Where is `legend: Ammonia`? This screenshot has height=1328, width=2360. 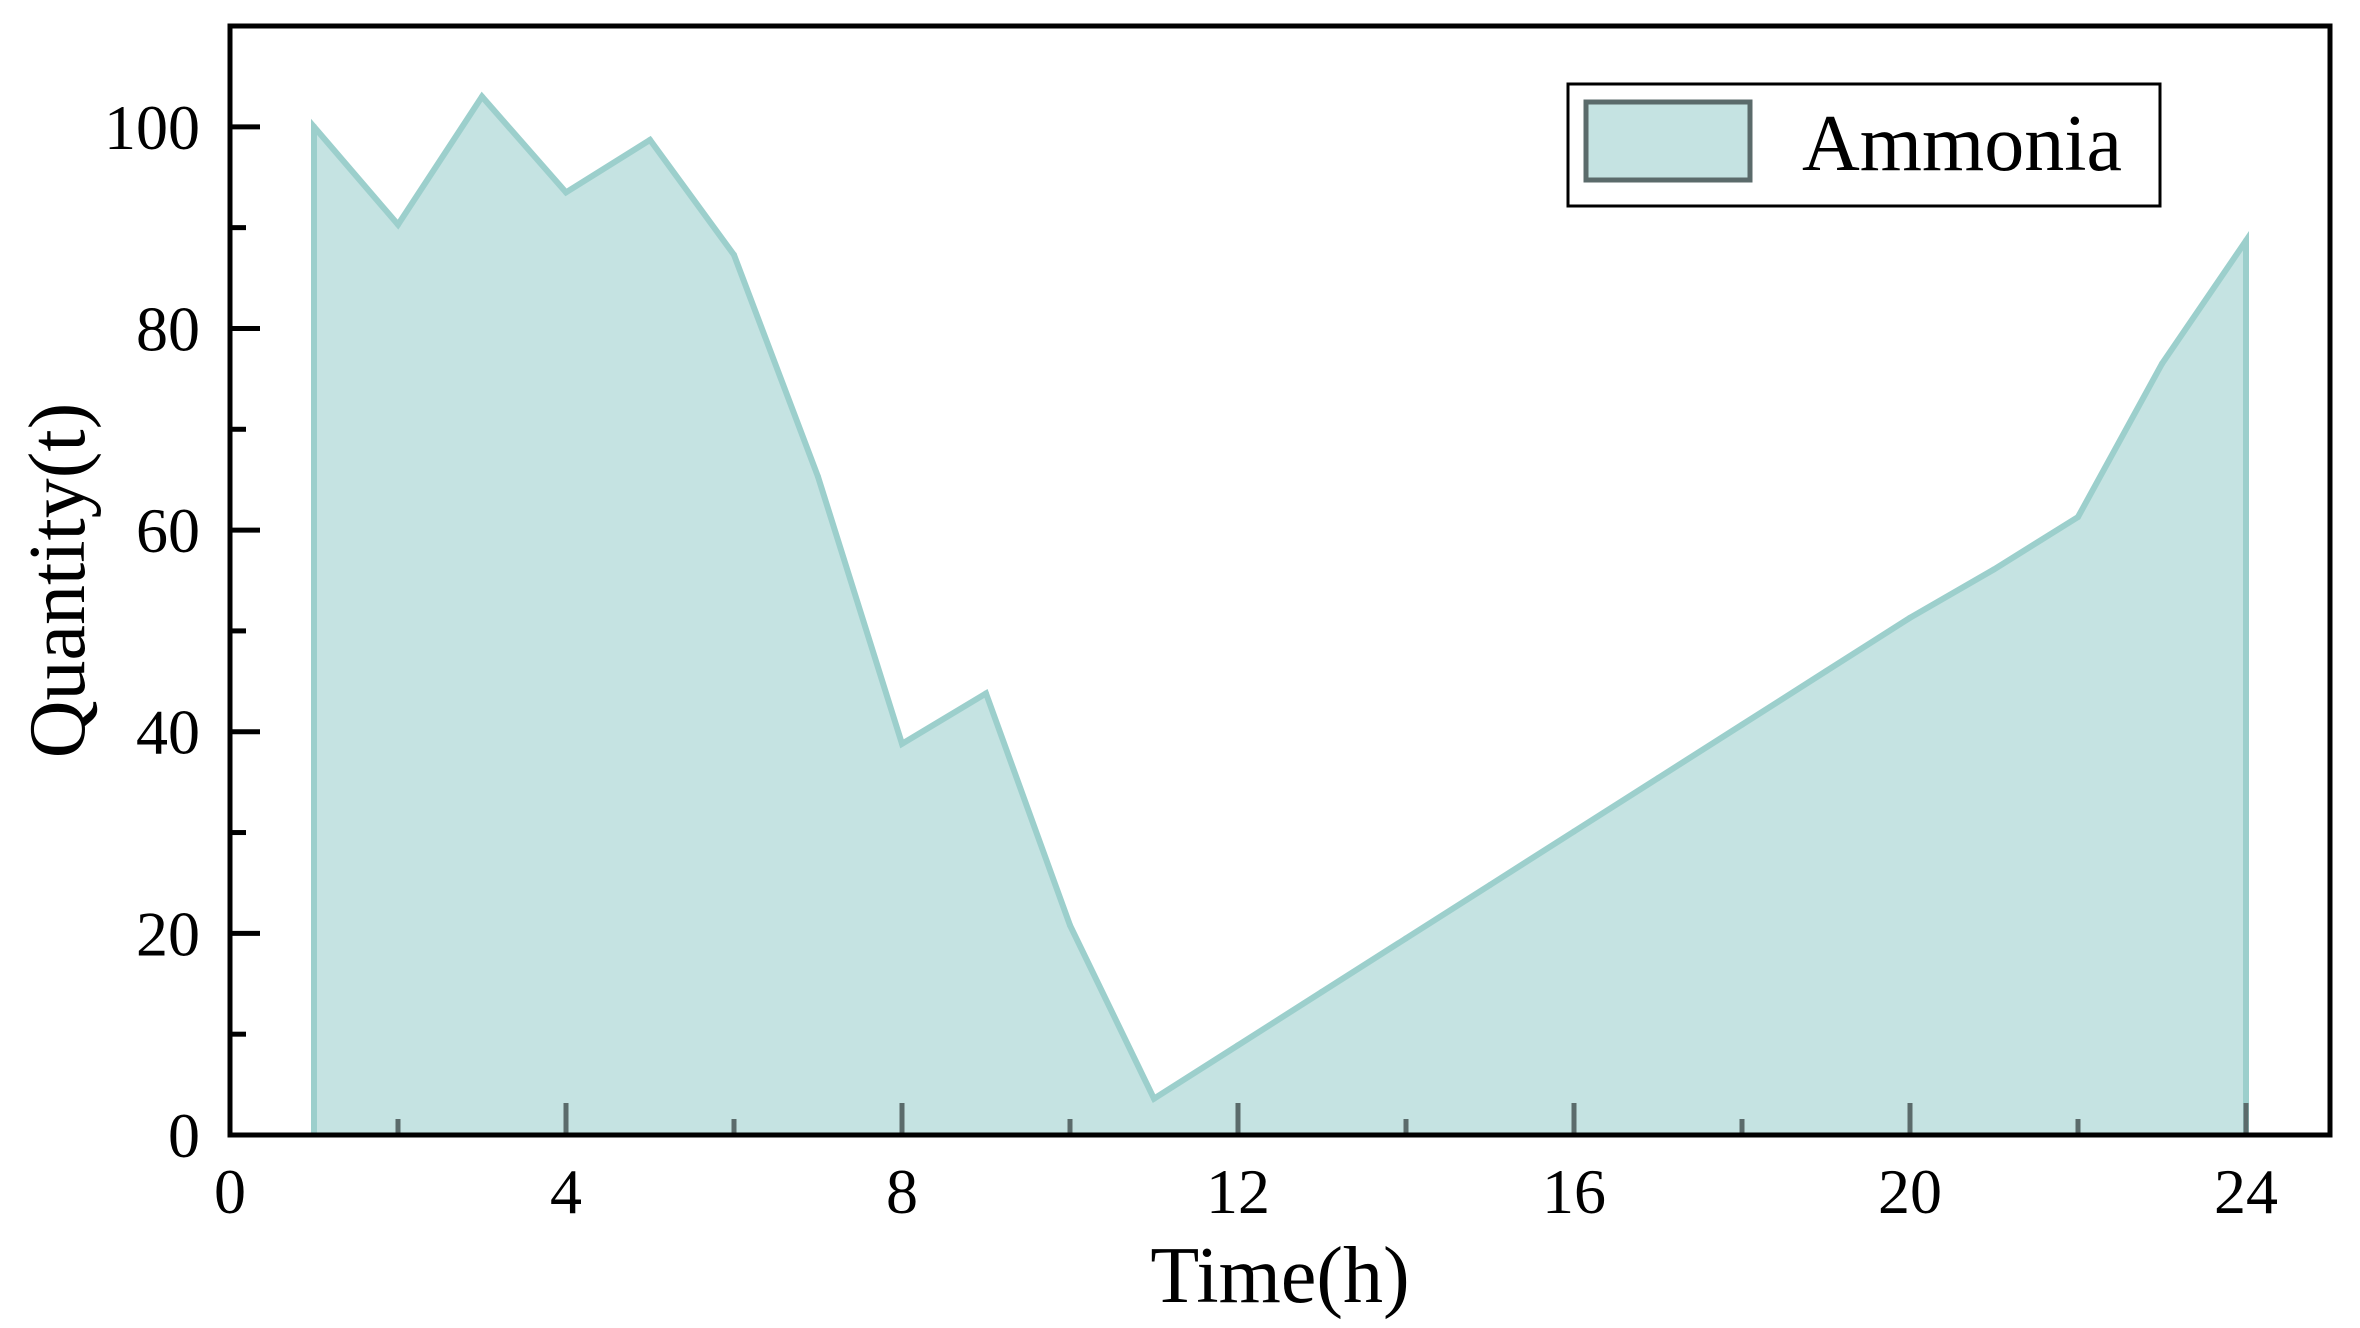 legend: Ammonia is located at coordinates (1864, 145).